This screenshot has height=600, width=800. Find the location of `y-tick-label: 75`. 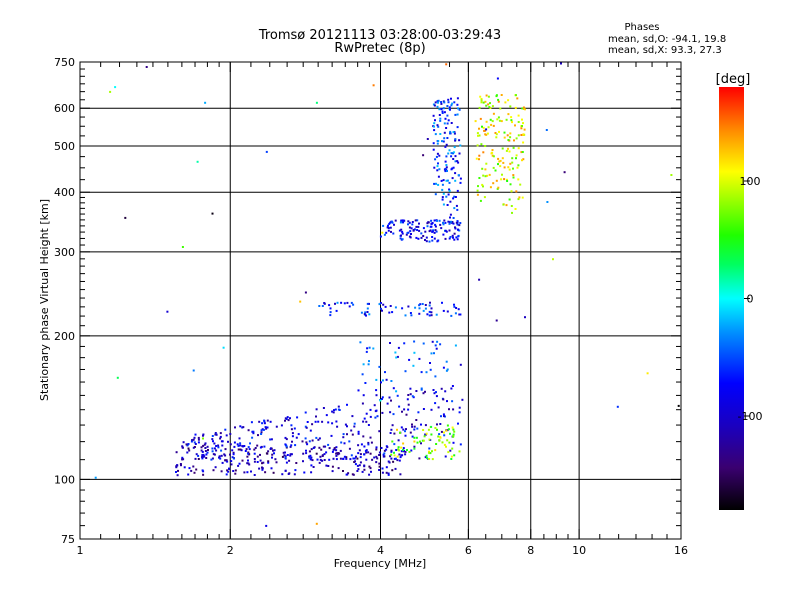

y-tick-label: 75 is located at coordinates (68, 539).